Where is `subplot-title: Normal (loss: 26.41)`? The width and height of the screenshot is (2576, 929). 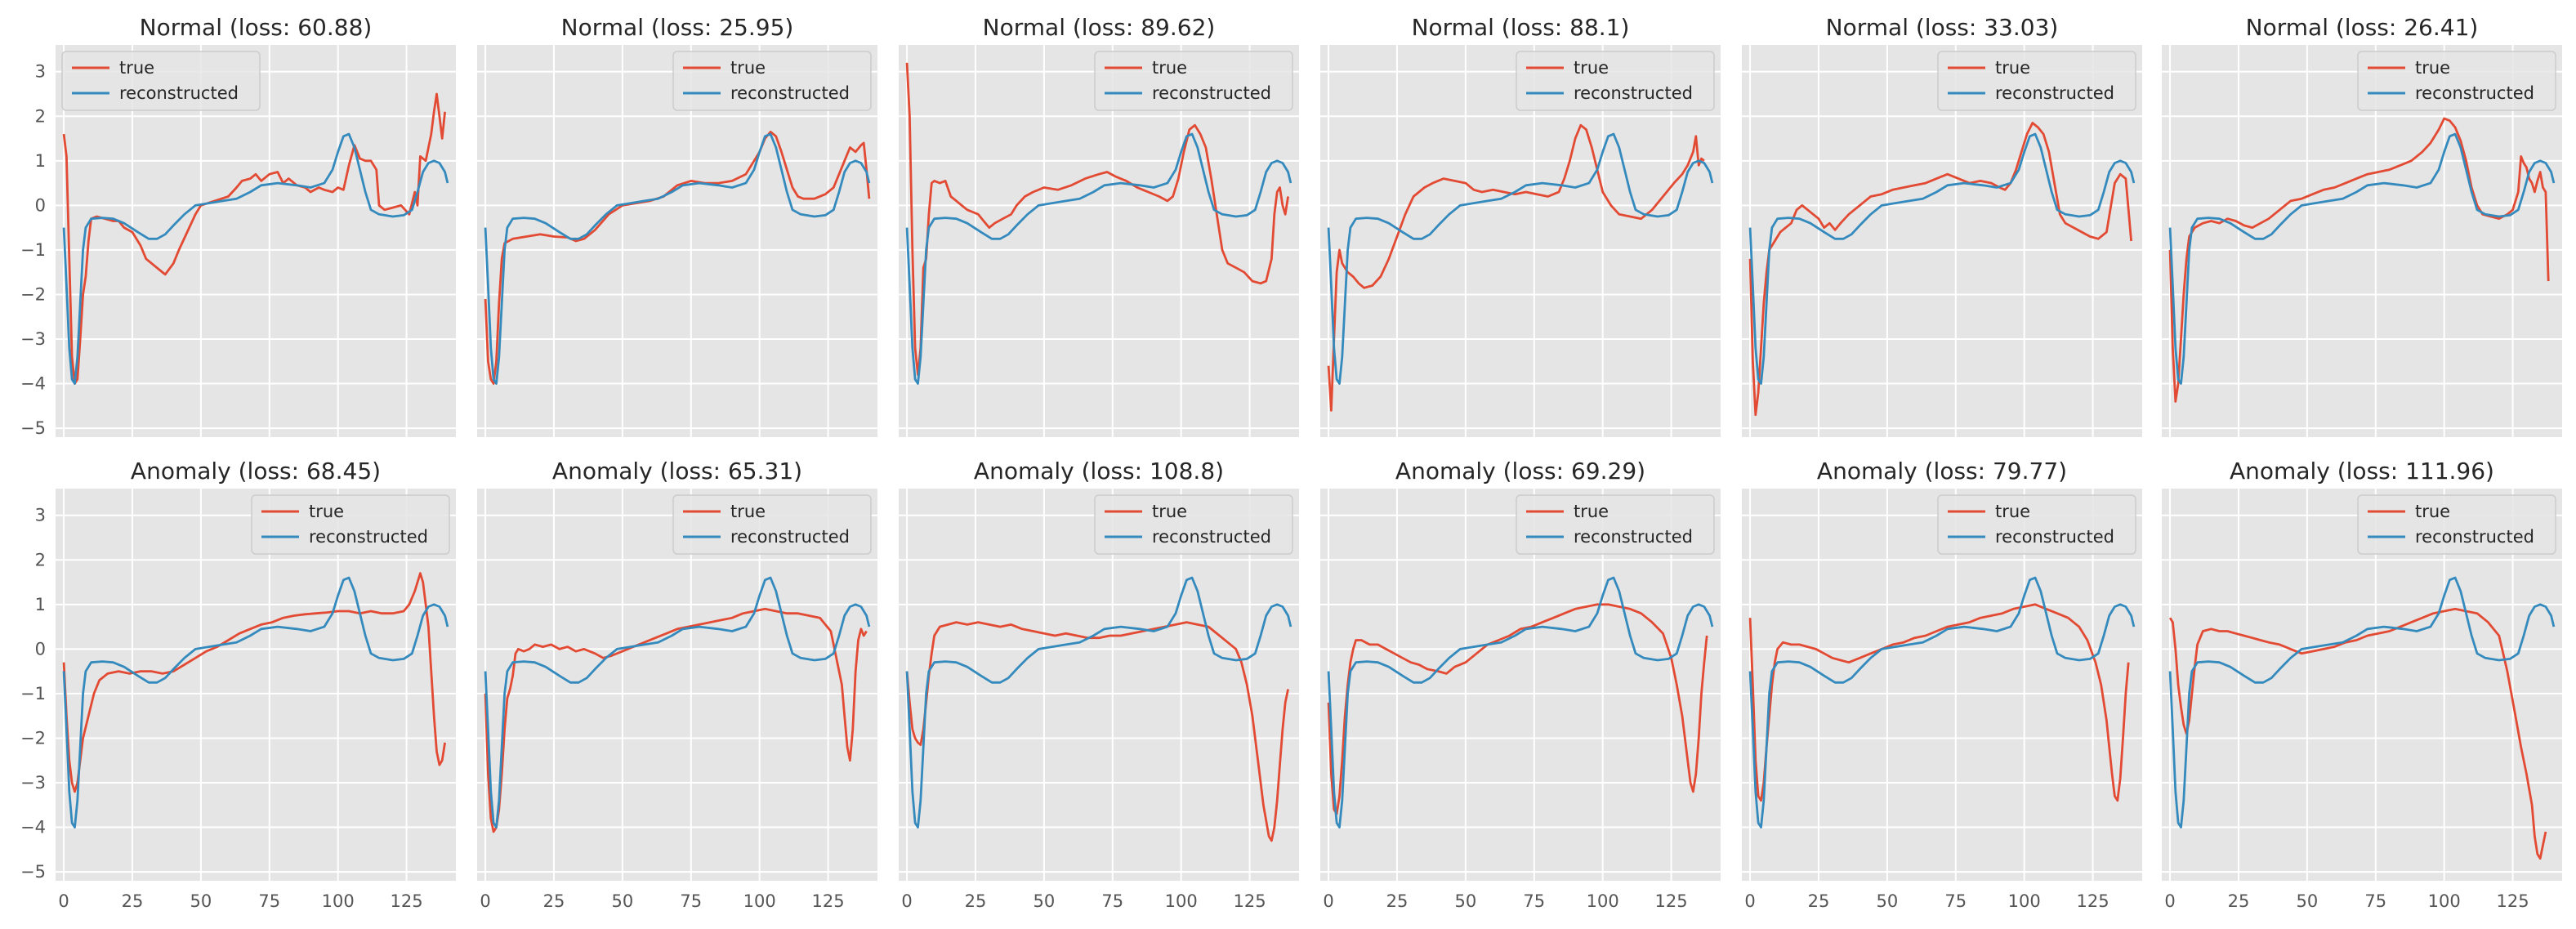 subplot-title: Normal (loss: 26.41) is located at coordinates (2363, 27).